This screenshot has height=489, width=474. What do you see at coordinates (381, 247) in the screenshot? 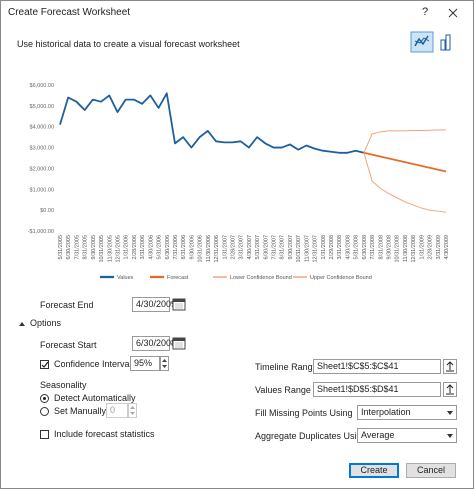
I see `x-tick-label: 8/31/2008` at bounding box center [381, 247].